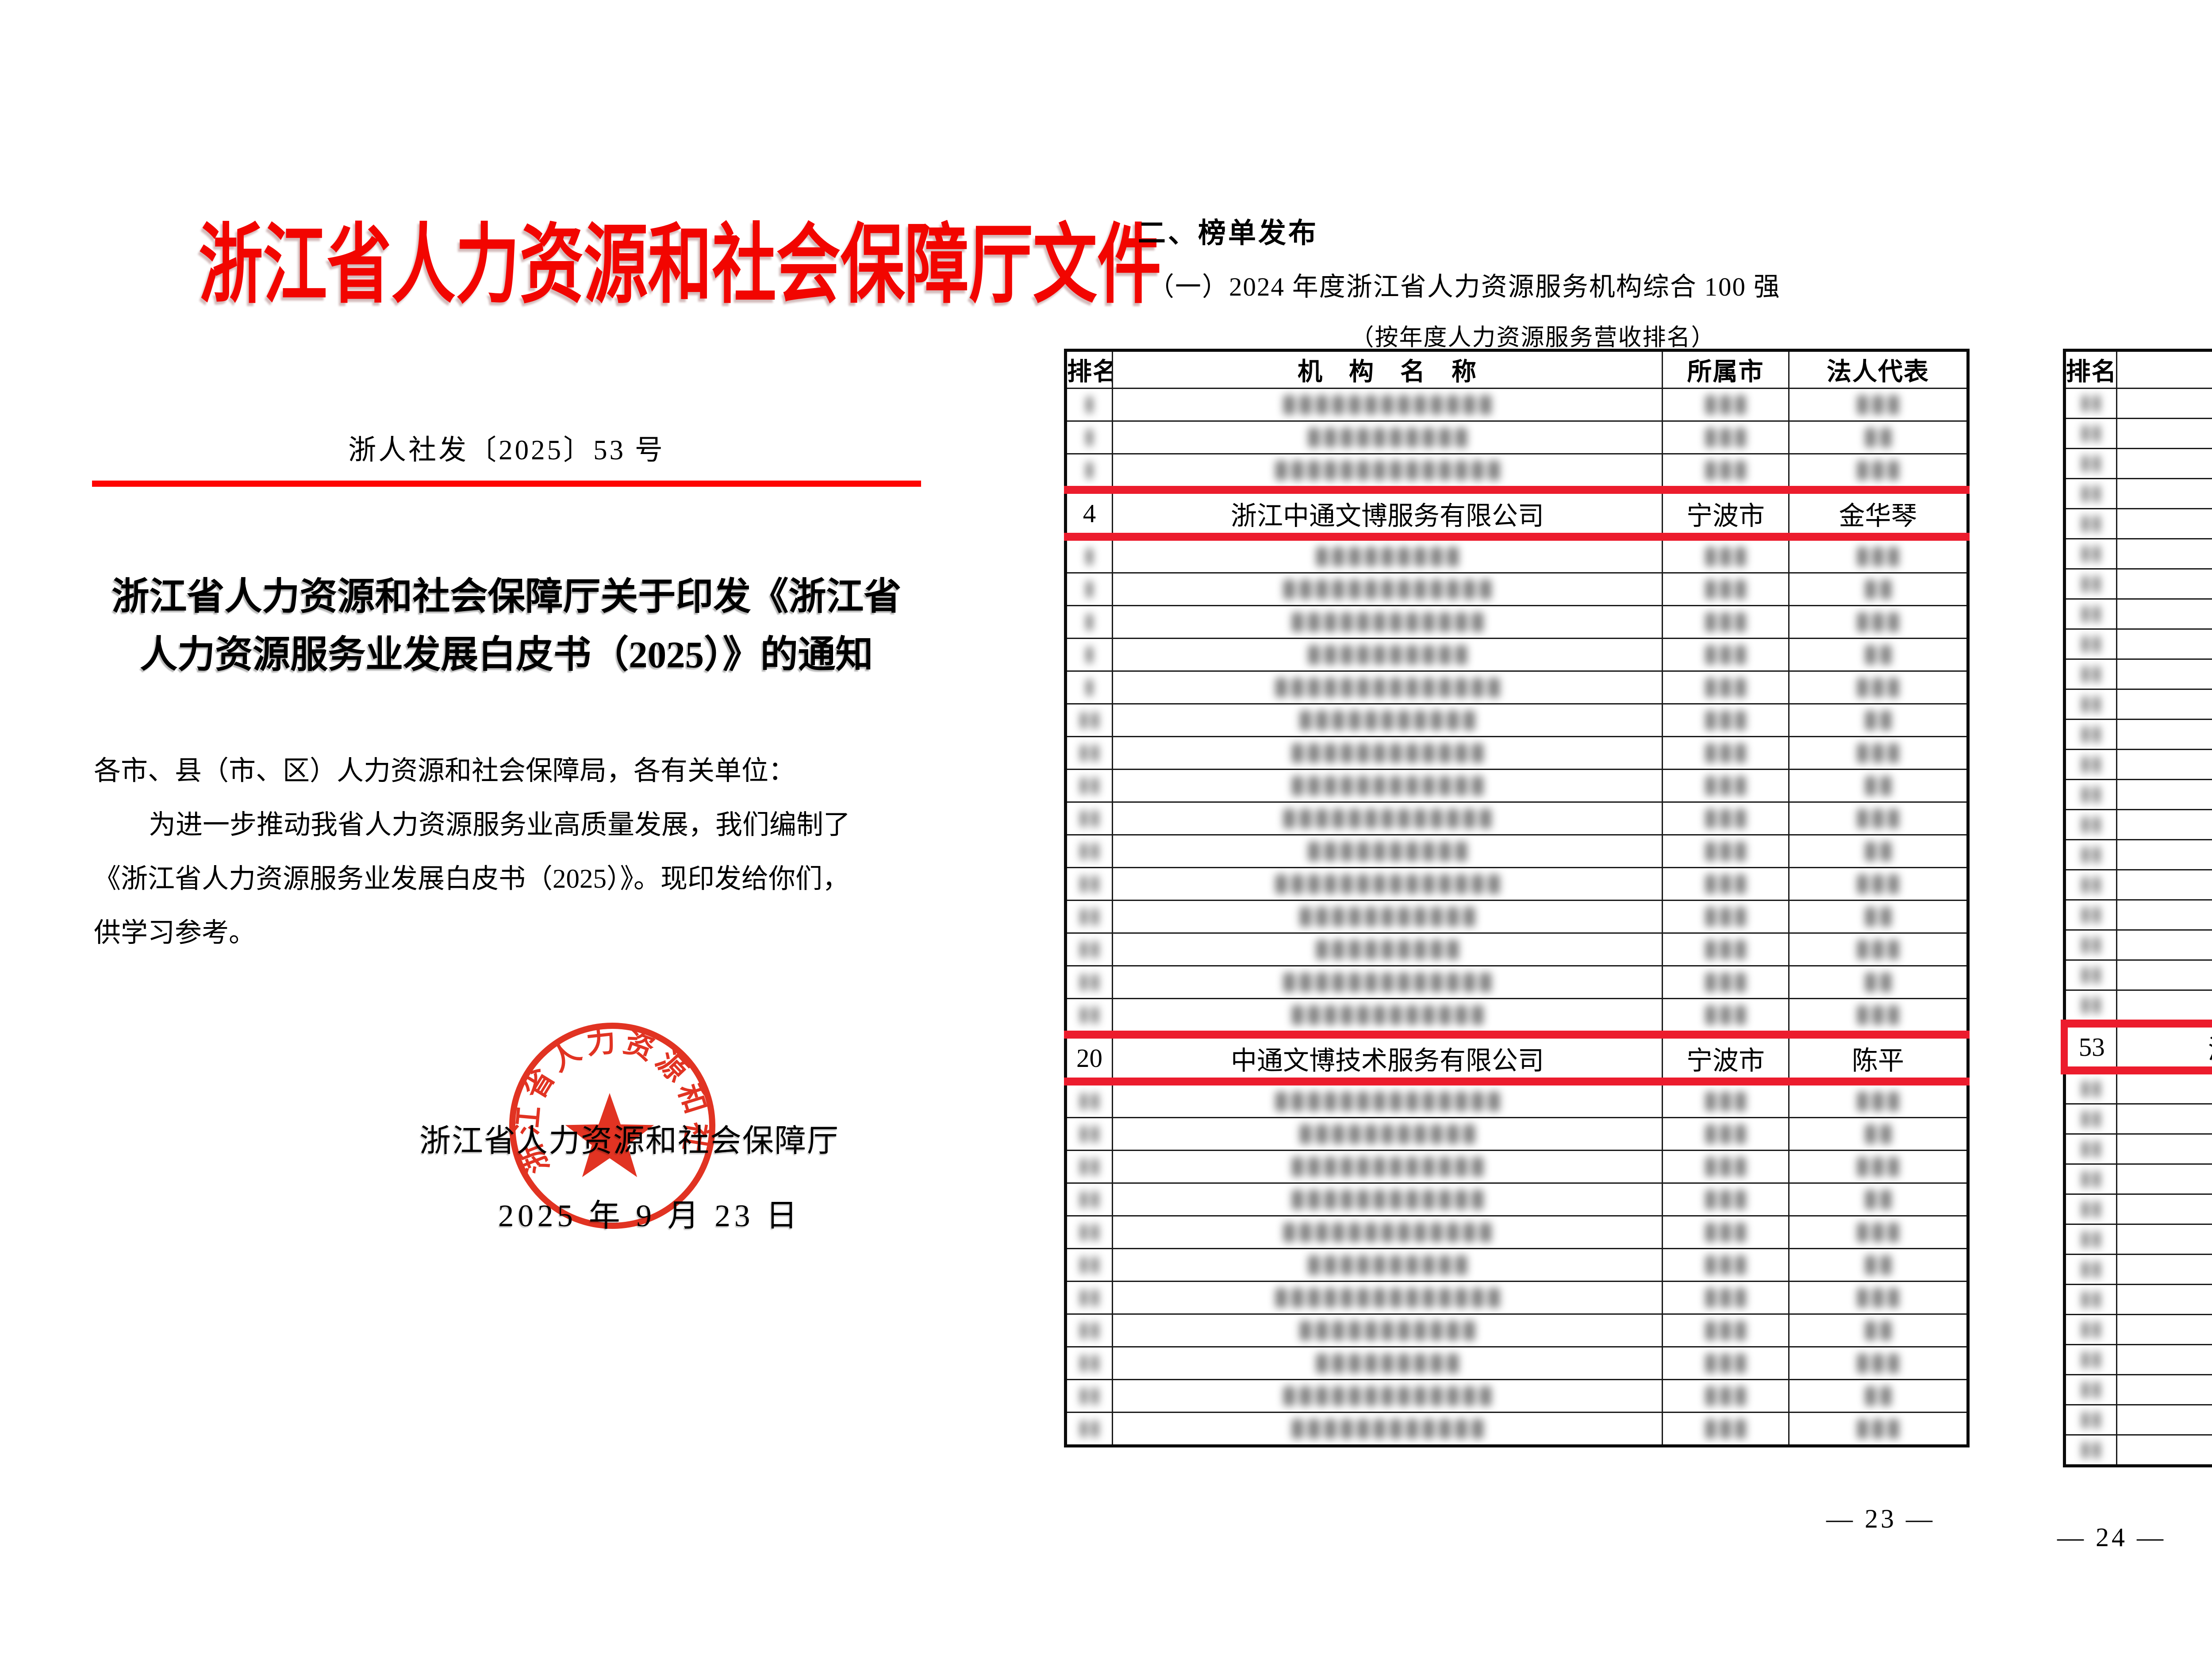 The width and height of the screenshot is (2212, 1659). Describe the element at coordinates (2089, 1047) in the screenshot. I see `cell-rank: 53` at that location.